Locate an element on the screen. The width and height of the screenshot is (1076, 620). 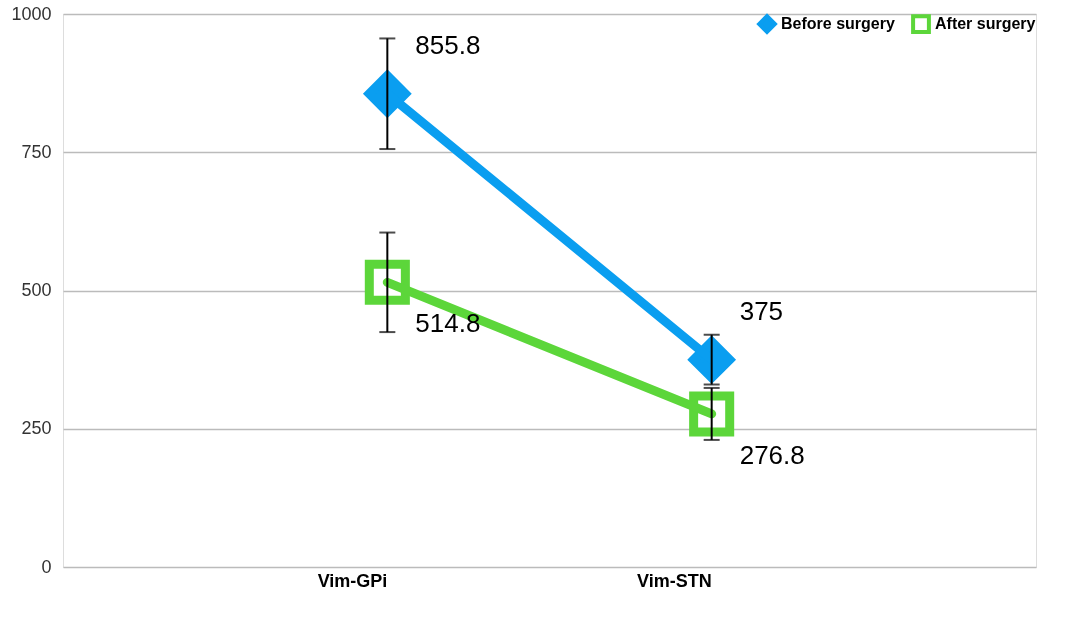
legend-label: Before surgery is located at coordinates (838, 24).